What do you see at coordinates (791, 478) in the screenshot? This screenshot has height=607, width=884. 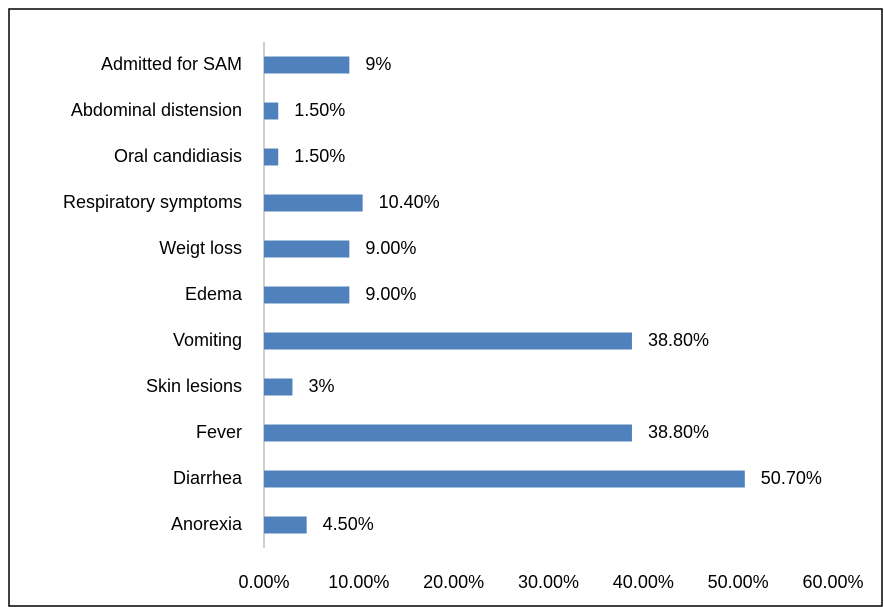 I see `data-label: 50.70%` at bounding box center [791, 478].